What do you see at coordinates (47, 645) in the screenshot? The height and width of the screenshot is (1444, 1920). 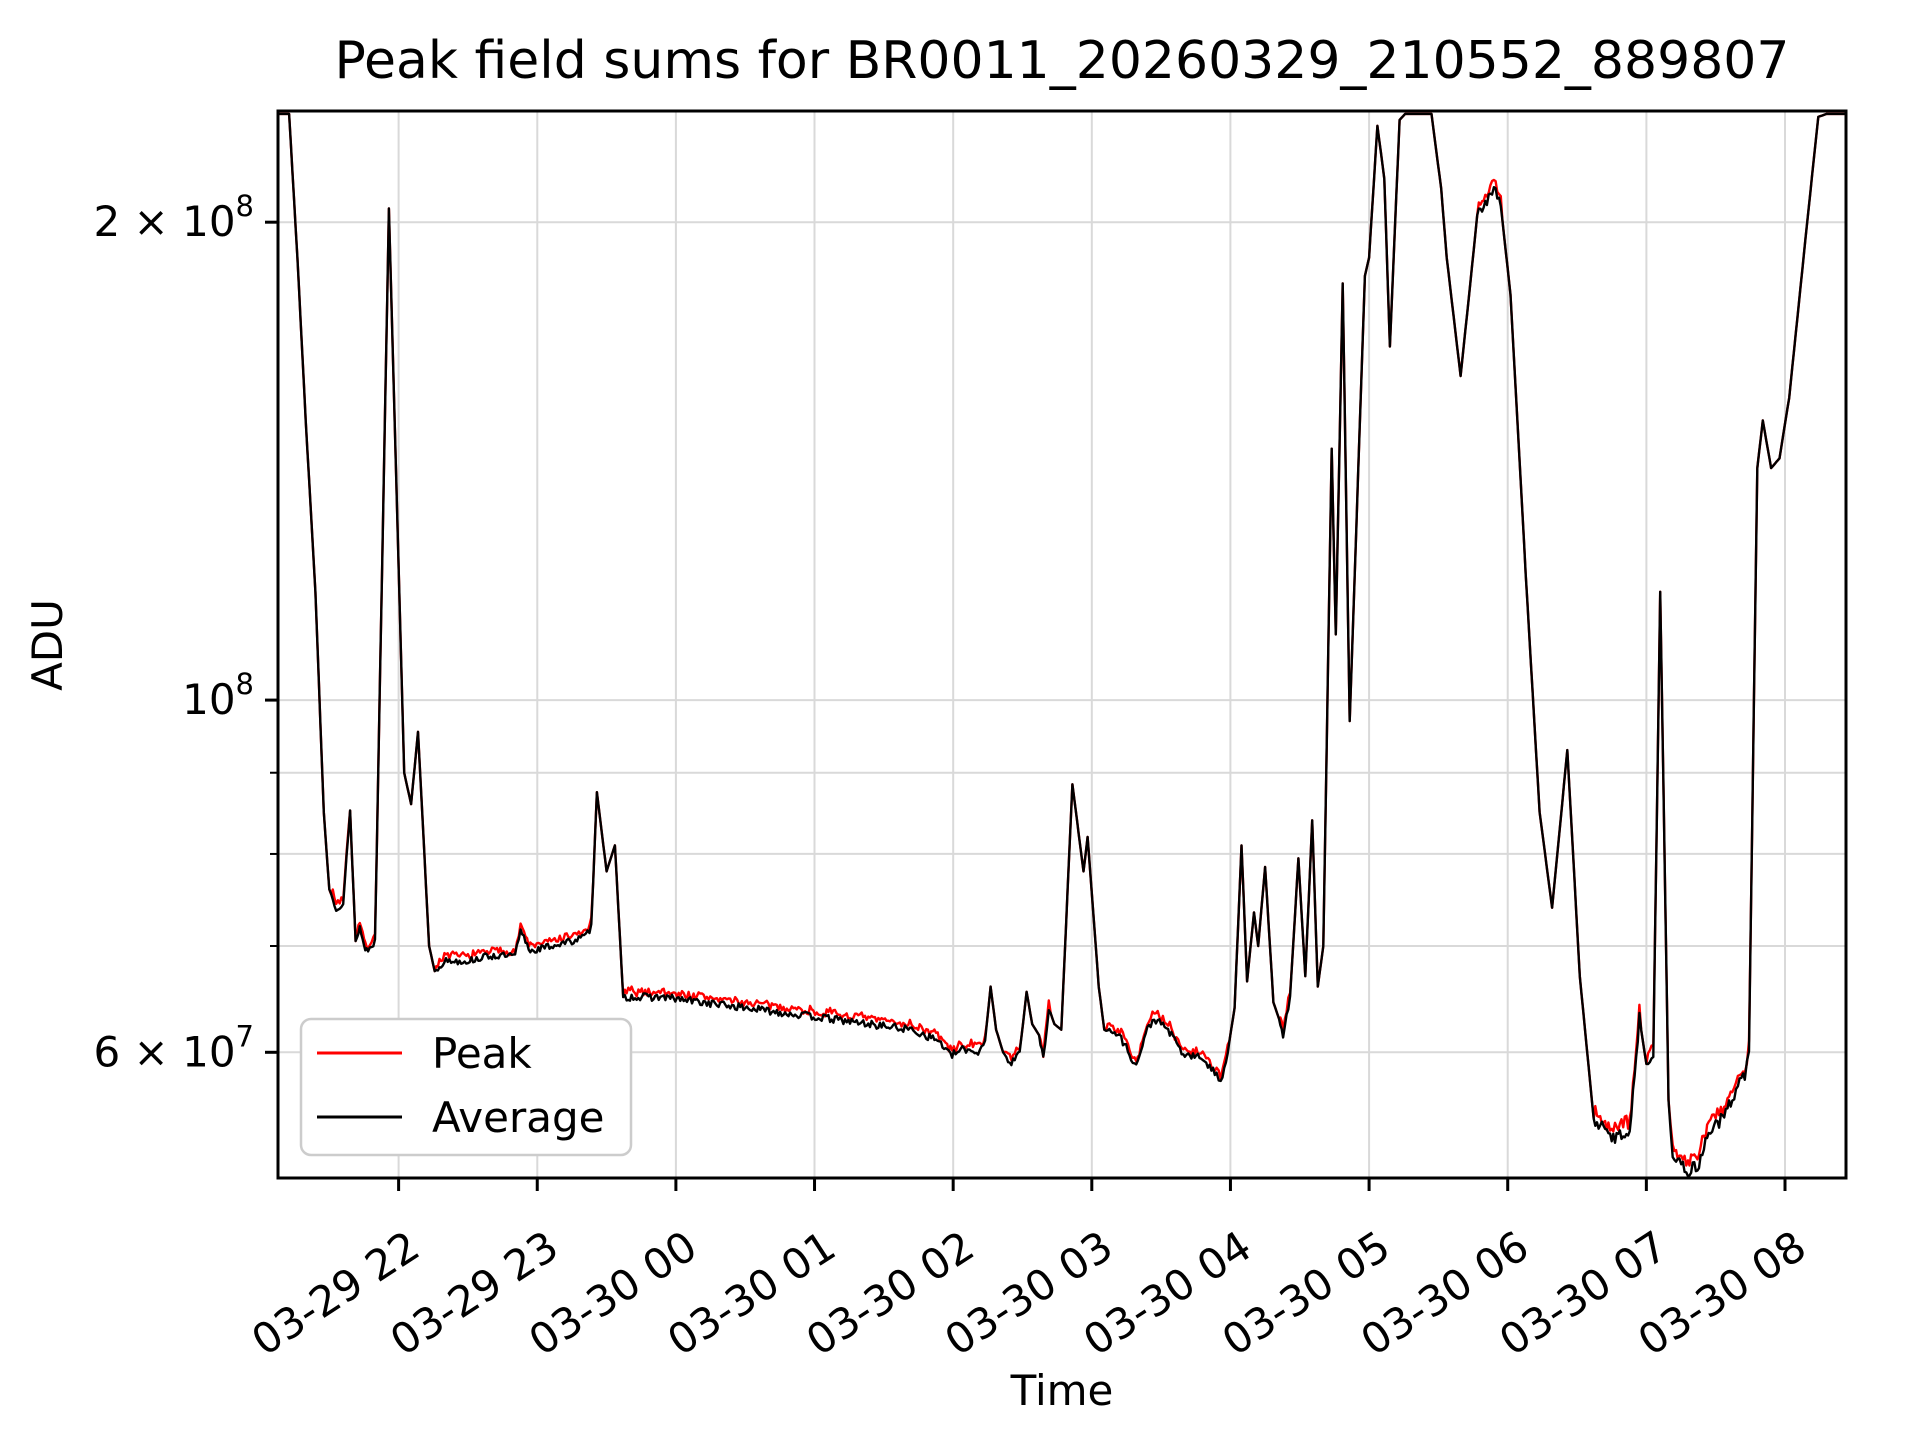 I see `y-axis-label: ADU` at bounding box center [47, 645].